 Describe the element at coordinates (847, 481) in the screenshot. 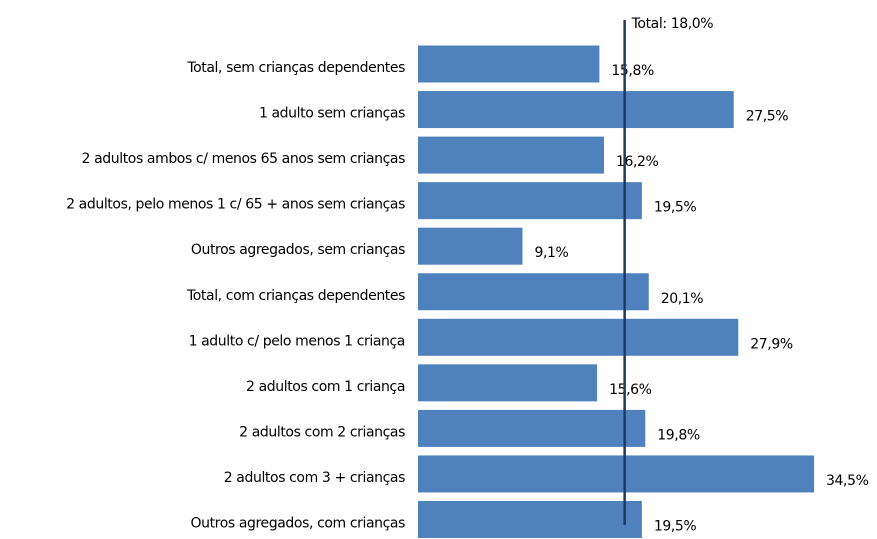

I see `value-label: 34,5%` at that location.